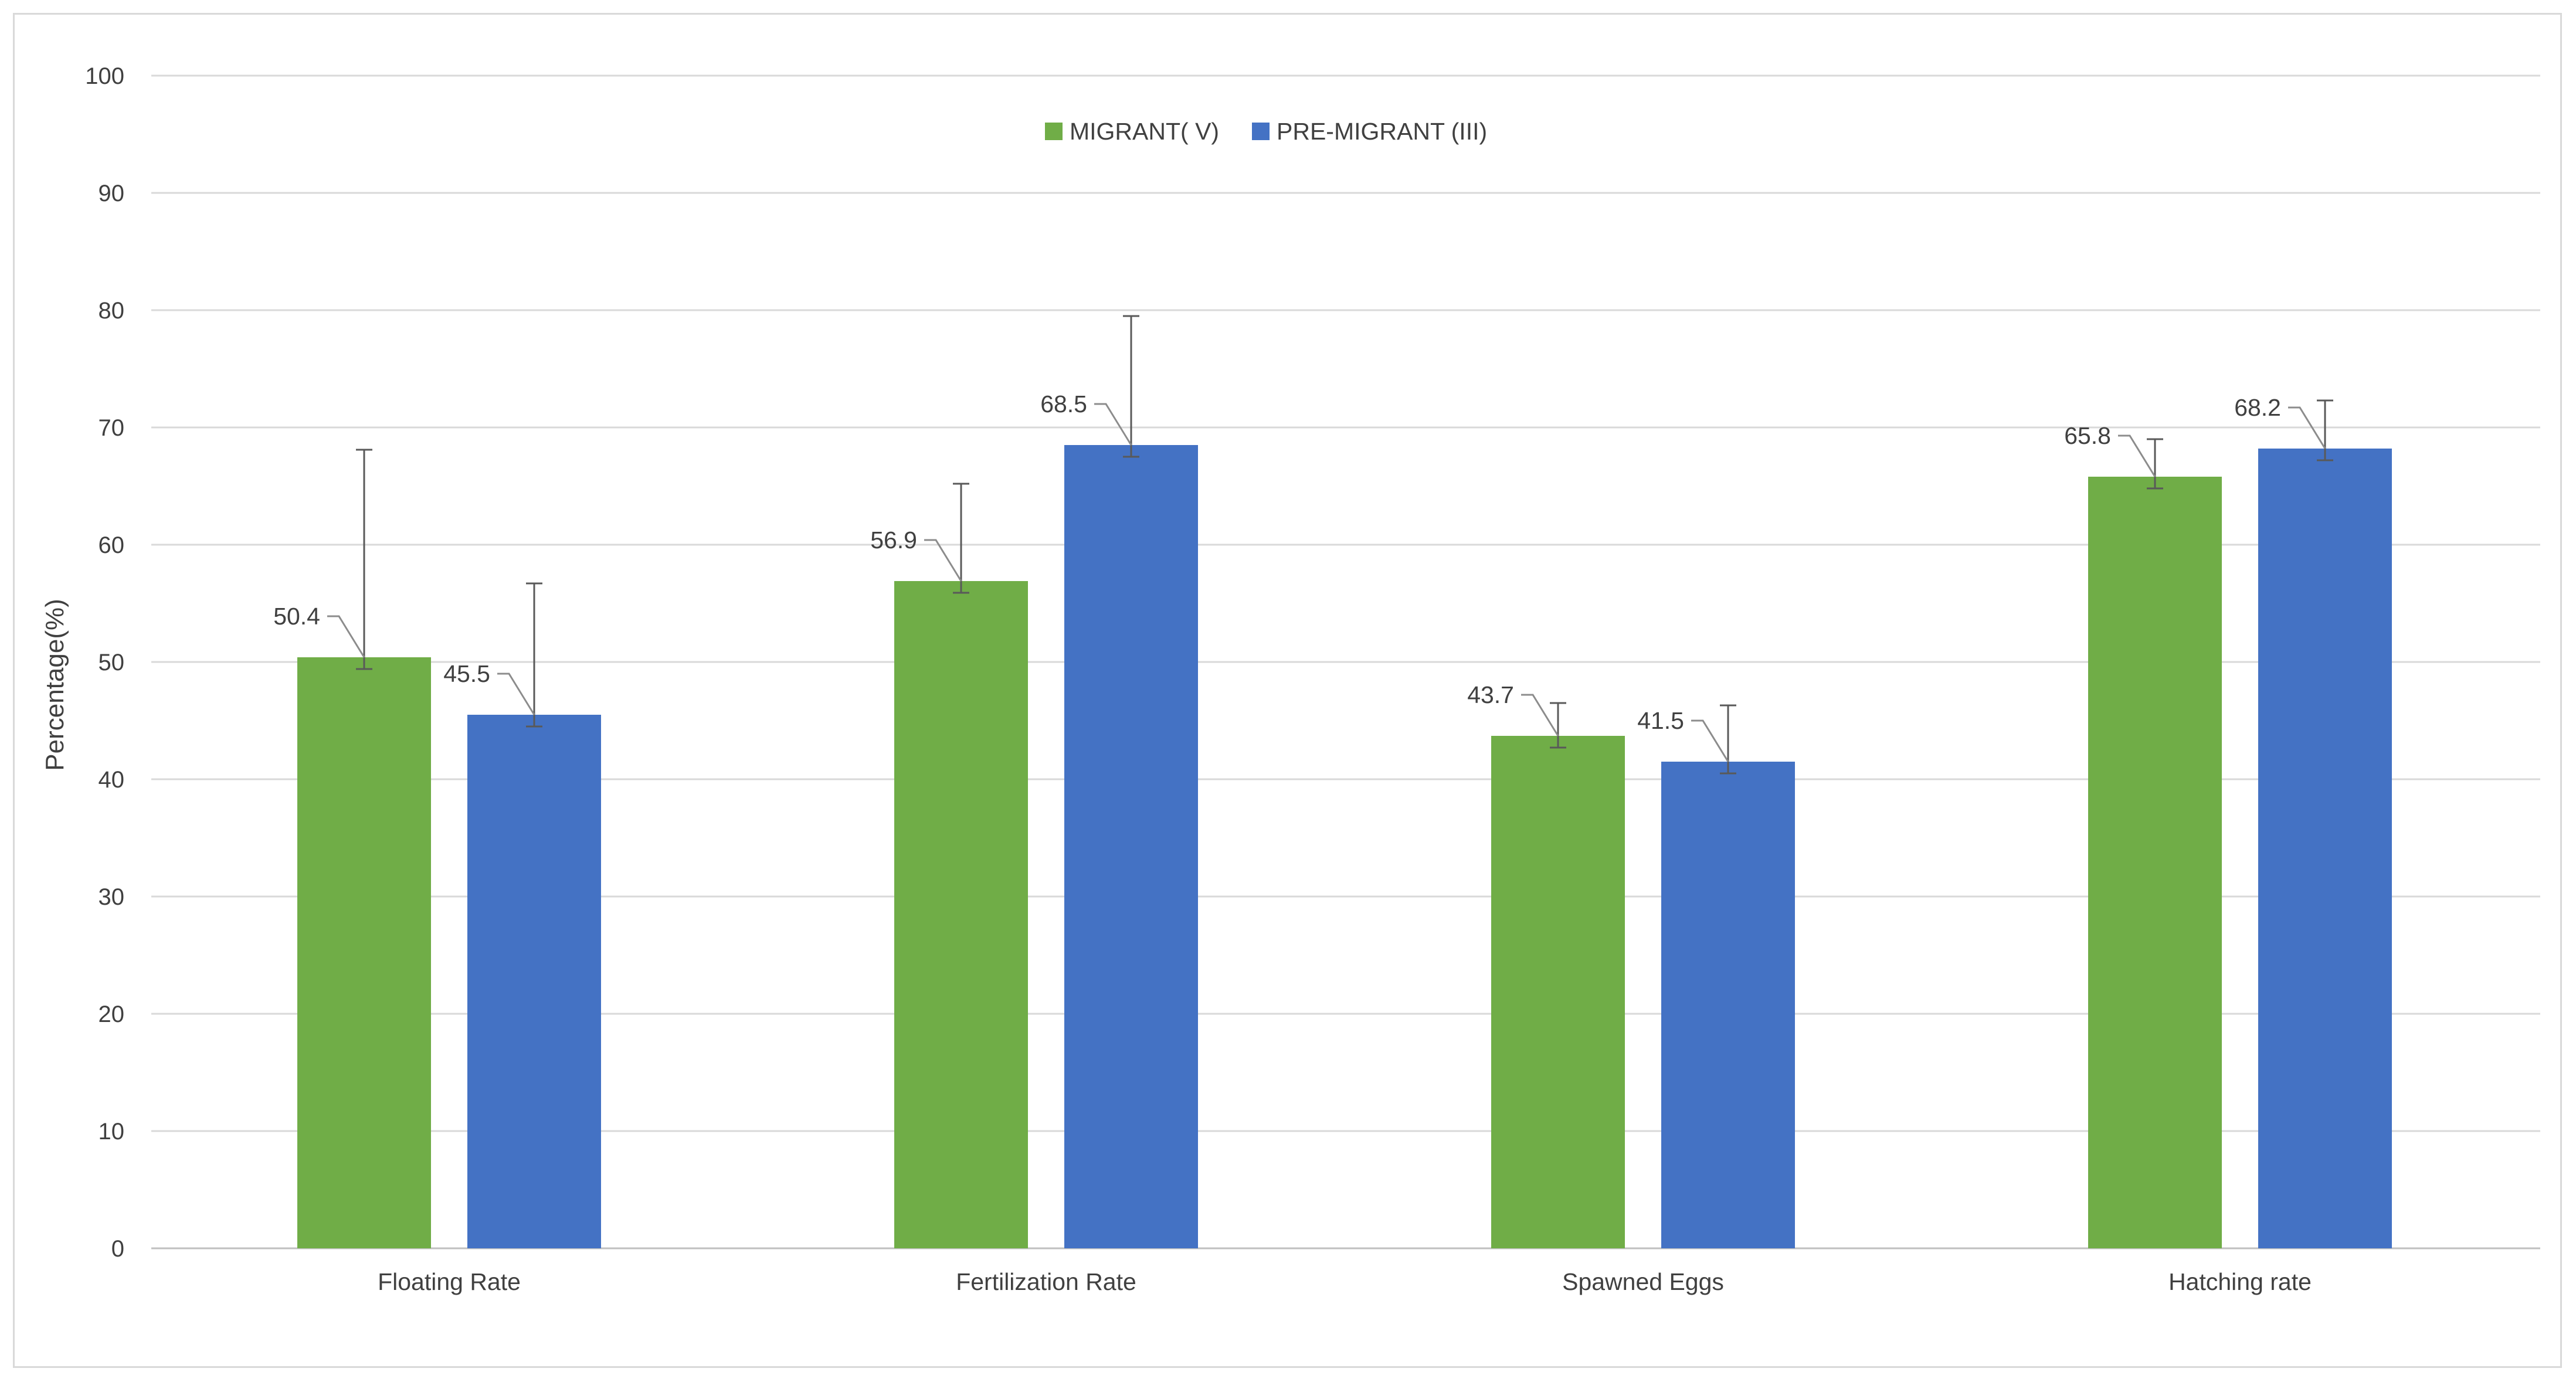 This screenshot has width=2576, height=1382. I want to click on y-tick-label: 40, so click(112, 780).